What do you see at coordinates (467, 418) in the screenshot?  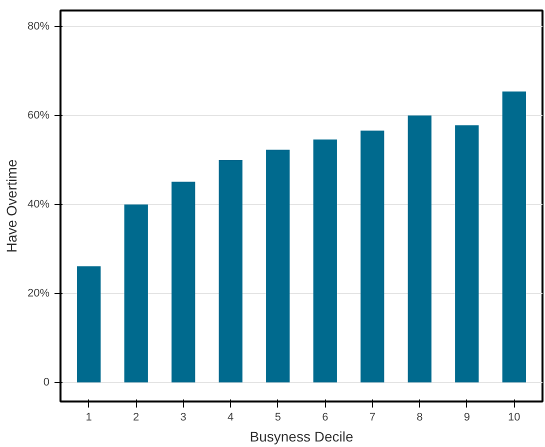 I see `x-tick-label: 9` at bounding box center [467, 418].